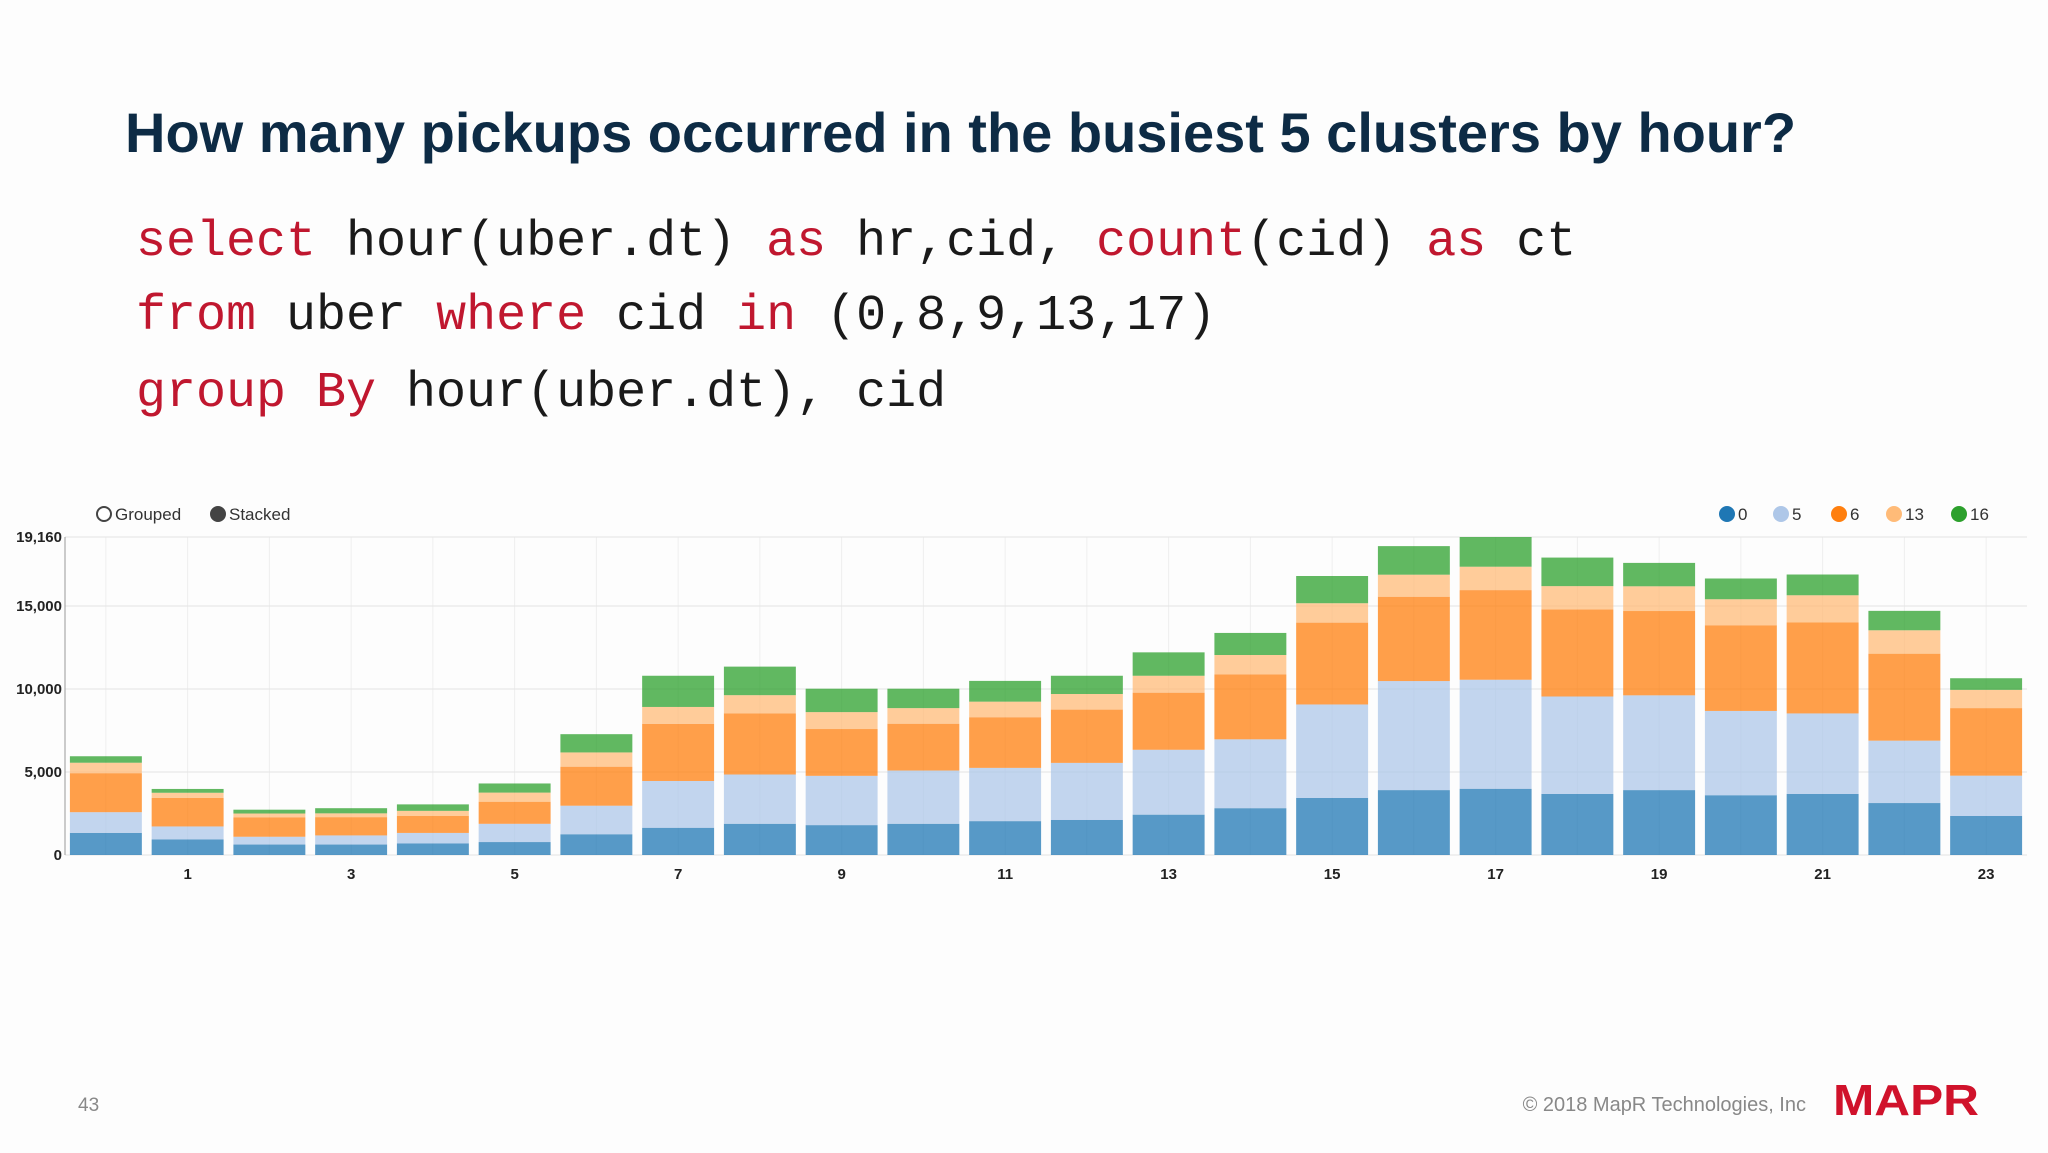  What do you see at coordinates (541, 242) in the screenshot?
I see `code-token: hour(uber.dt)` at bounding box center [541, 242].